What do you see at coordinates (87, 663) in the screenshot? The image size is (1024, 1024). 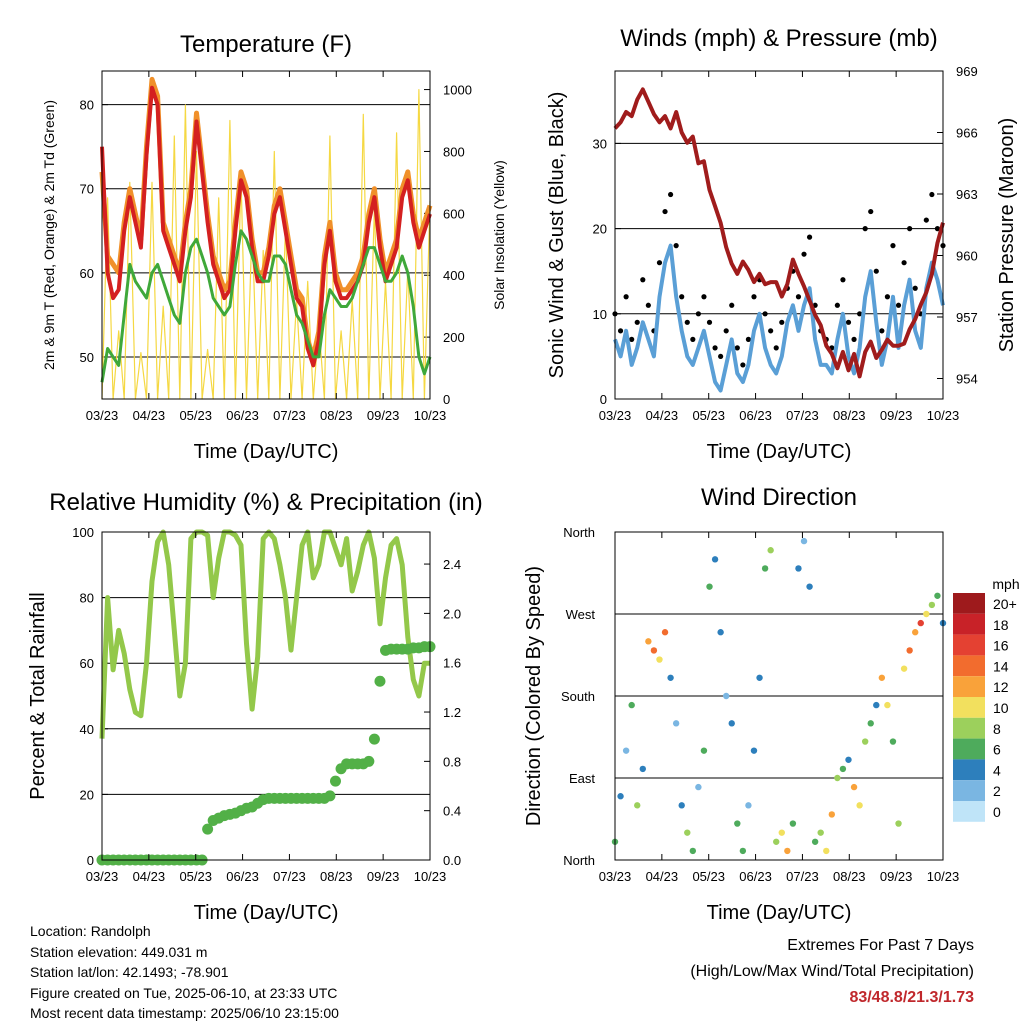 I see `rh-ytick-label: 60` at bounding box center [87, 663].